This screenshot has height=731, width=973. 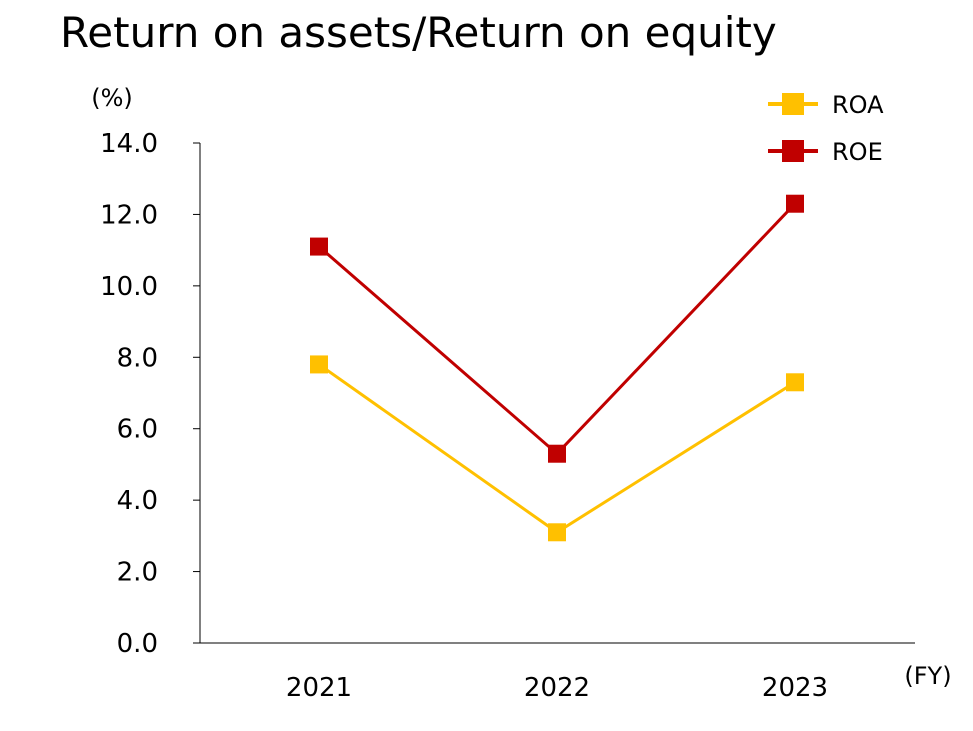 What do you see at coordinates (137, 501) in the screenshot?
I see `y-tick-label: 4.0` at bounding box center [137, 501].